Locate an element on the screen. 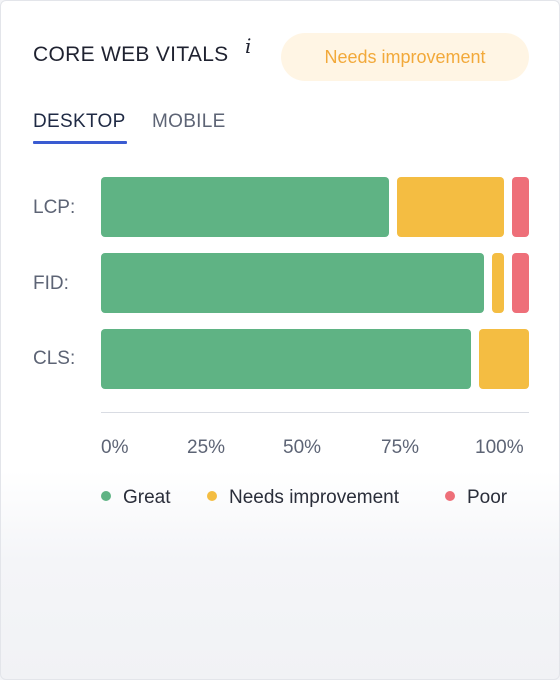 Image resolution: width=560 pixels, height=680 pixels. legend-label-poor: Poor is located at coordinates (487, 497).